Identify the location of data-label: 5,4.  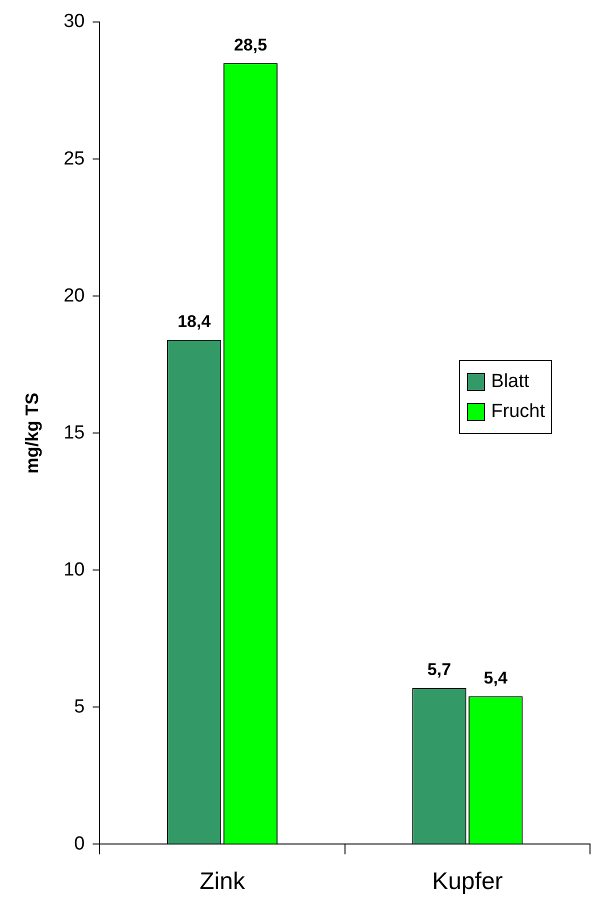
(496, 678).